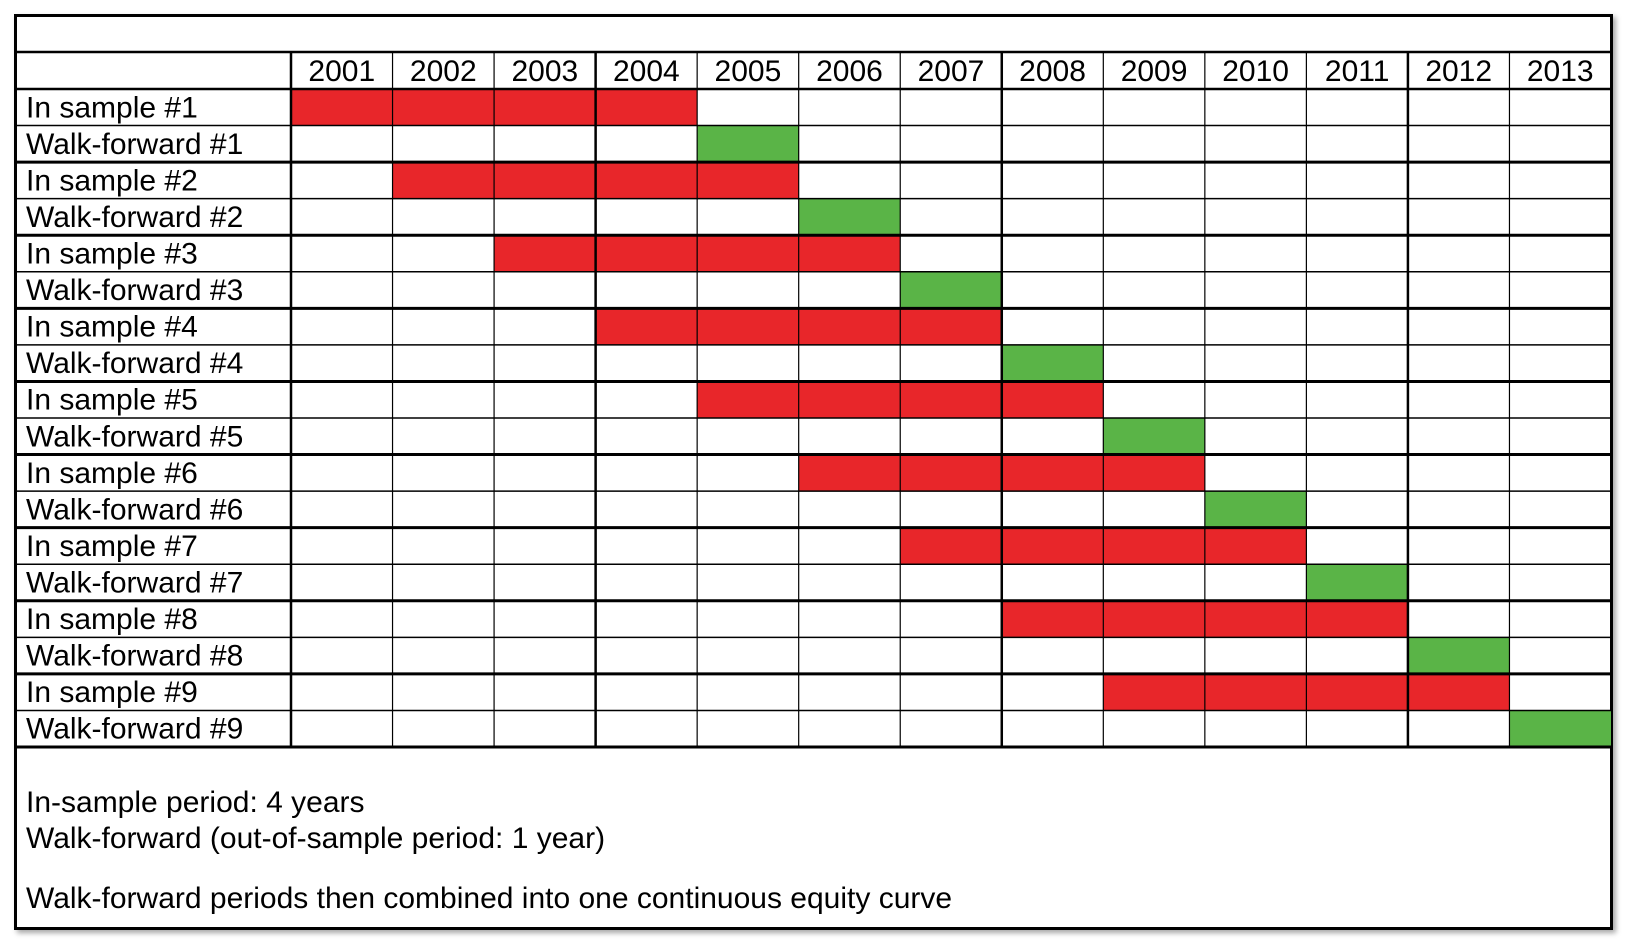  I want to click on row-label-18: Walk-forward #9, so click(134, 729).